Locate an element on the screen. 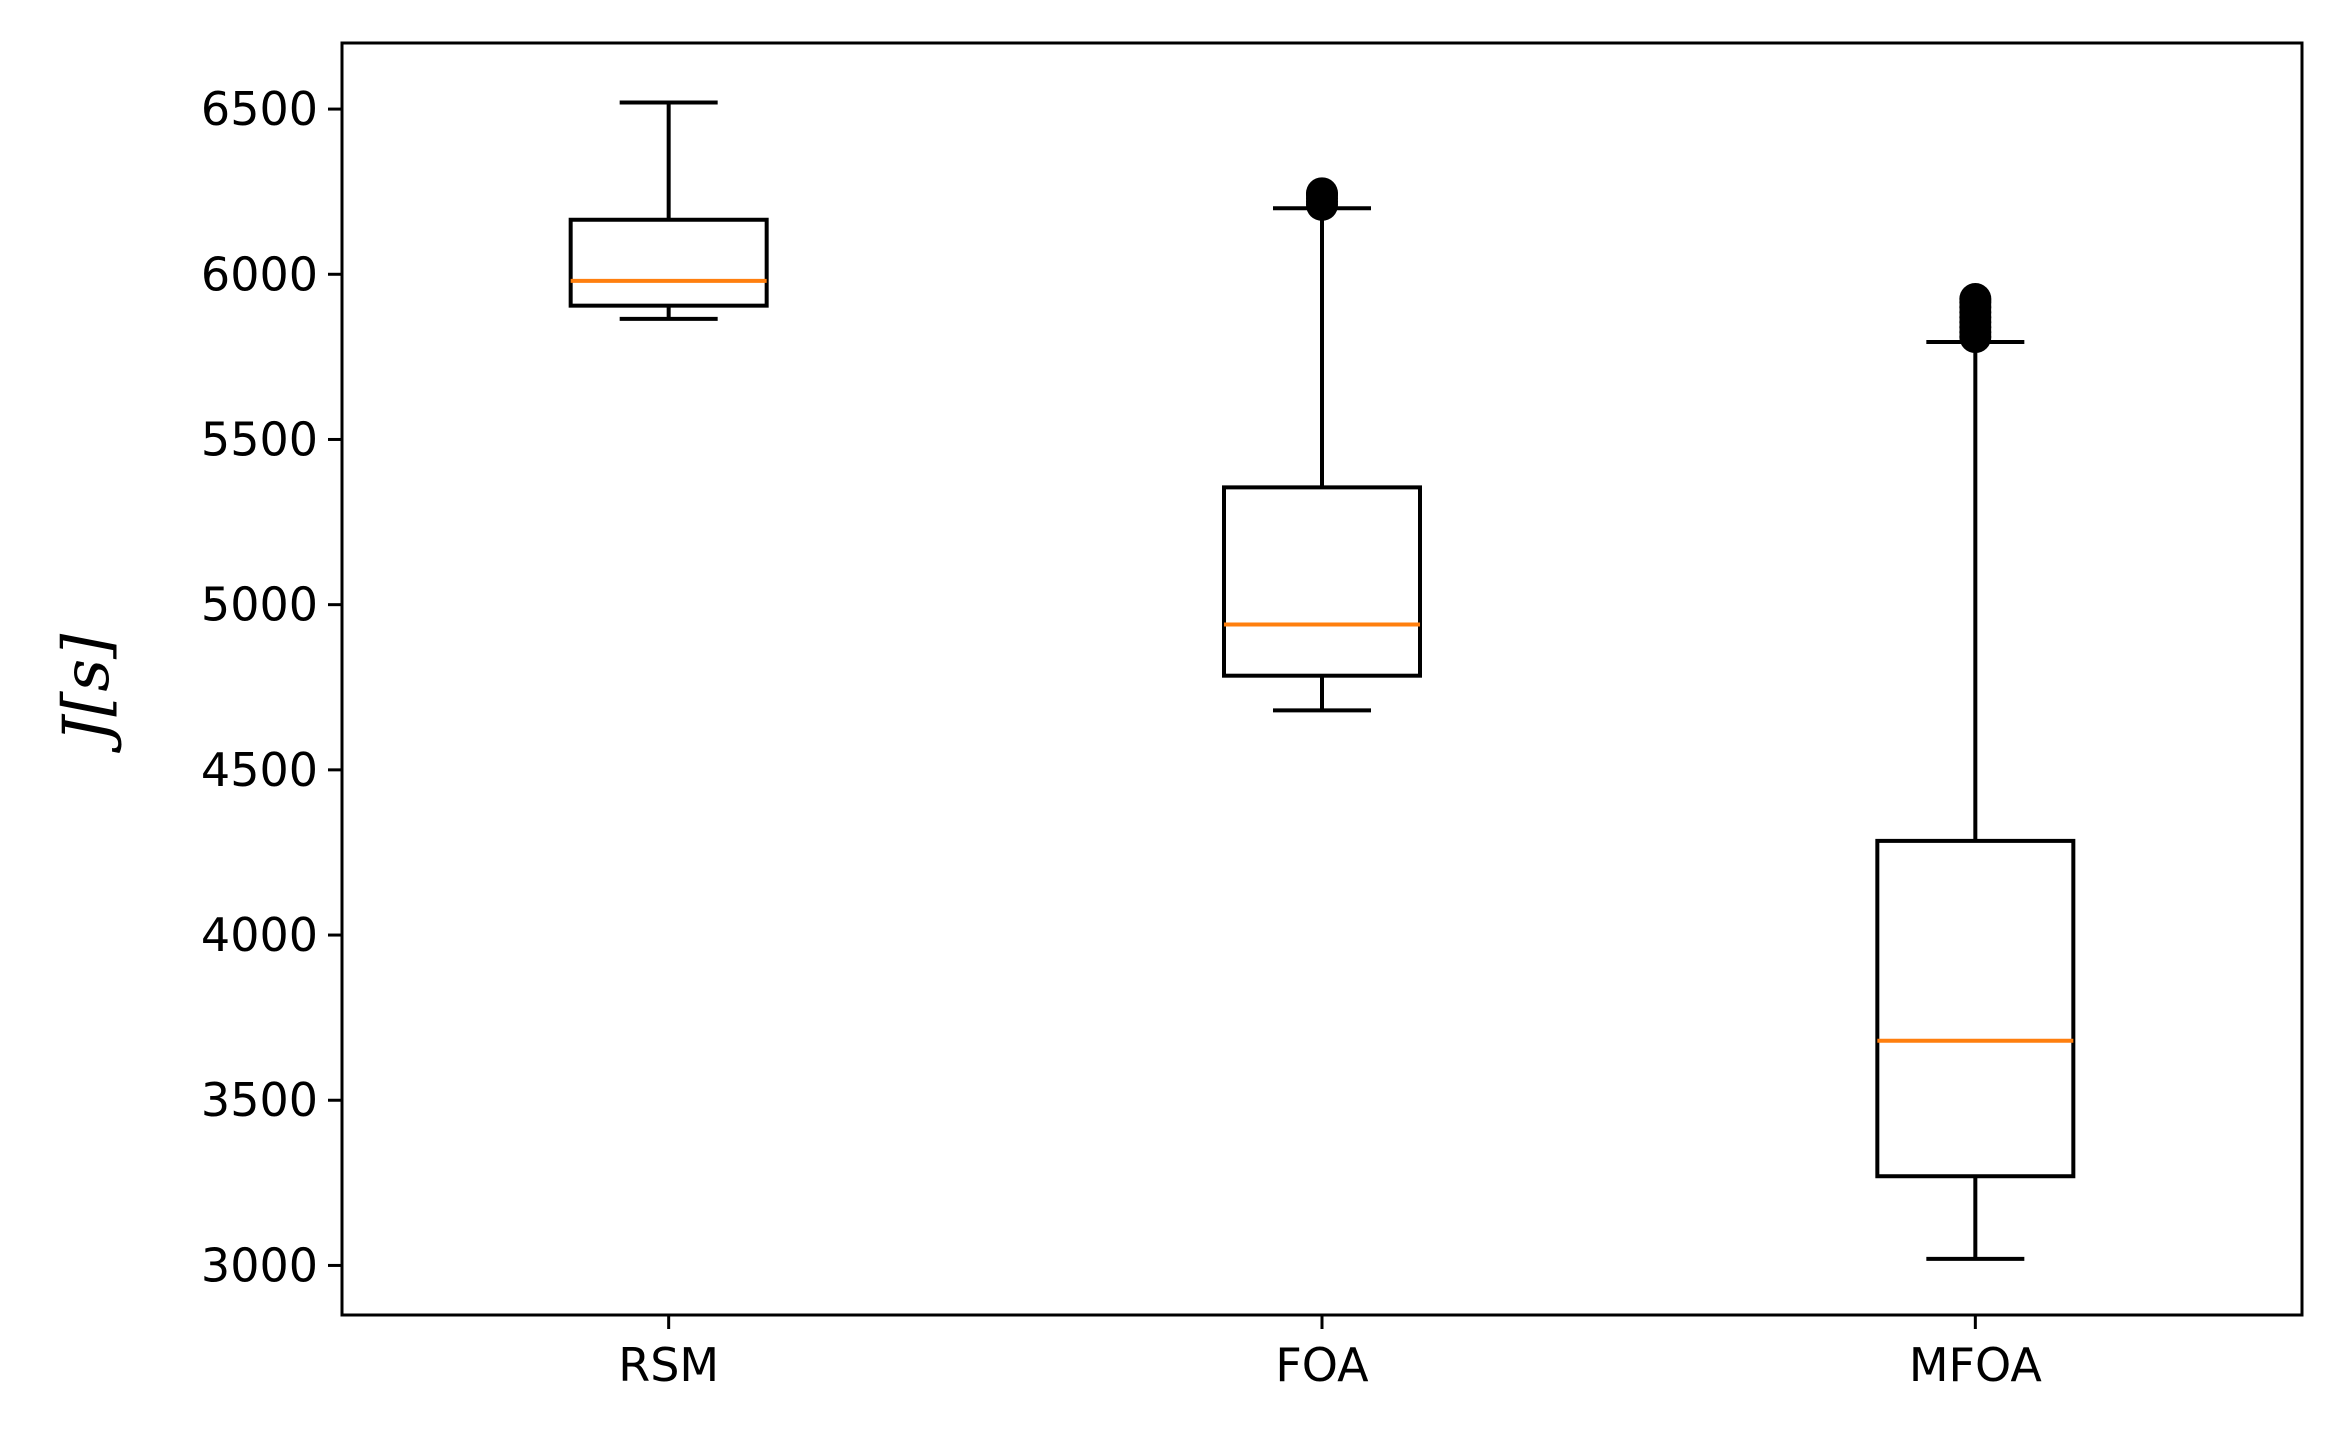  x-tick-label: MFOA is located at coordinates (1976, 1365).